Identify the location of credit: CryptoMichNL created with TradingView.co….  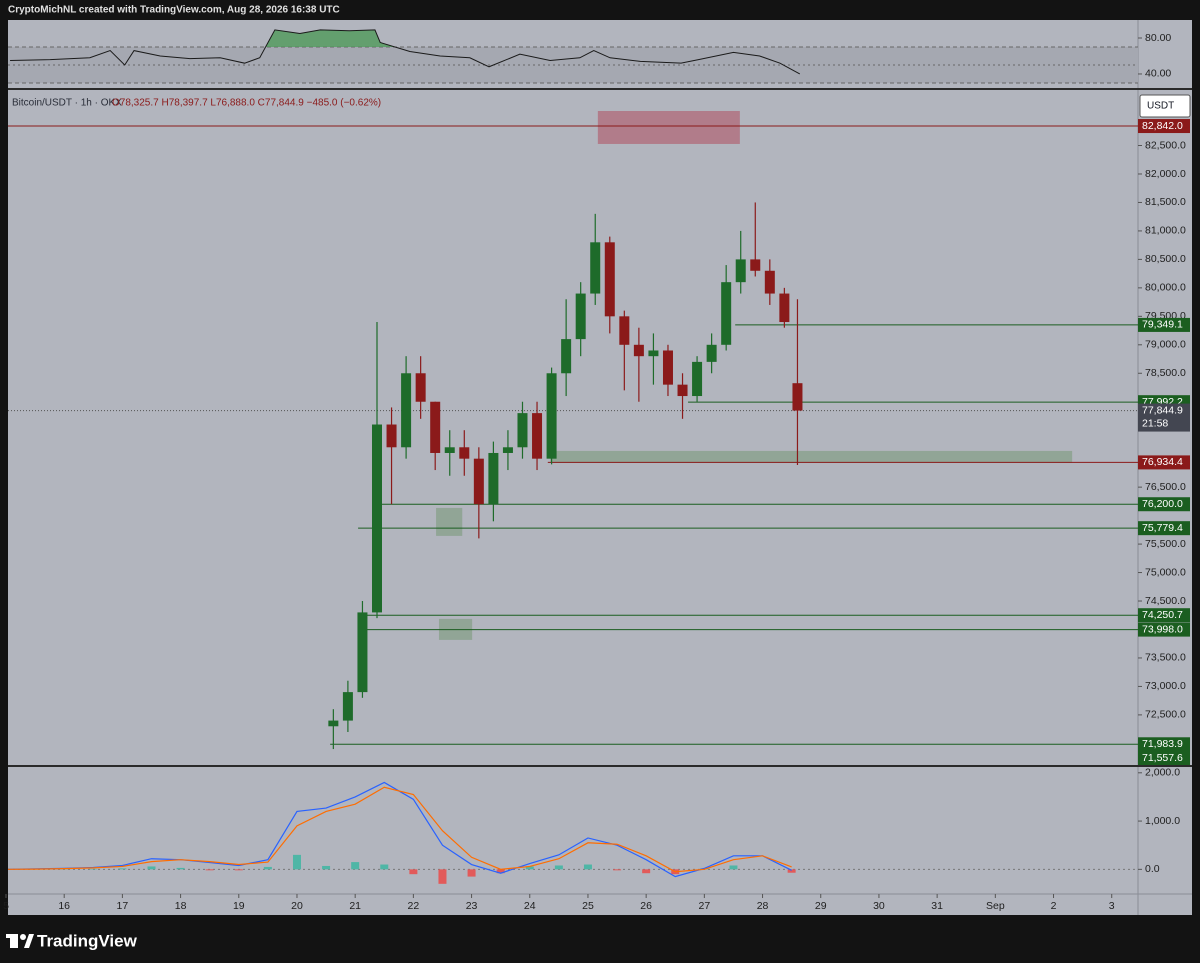
(174, 10).